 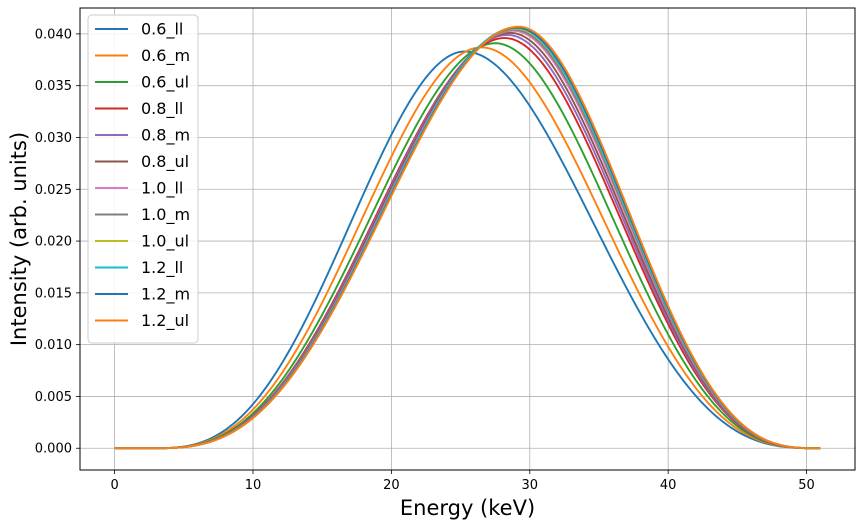 What do you see at coordinates (530, 485) in the screenshot?
I see `x-tick-label: 30` at bounding box center [530, 485].